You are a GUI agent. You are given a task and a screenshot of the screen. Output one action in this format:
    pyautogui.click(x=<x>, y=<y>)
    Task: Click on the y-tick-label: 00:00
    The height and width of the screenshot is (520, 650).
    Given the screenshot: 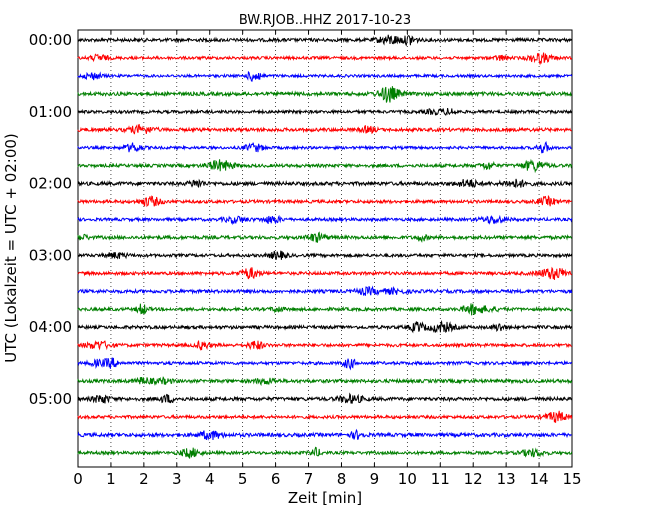 What is the action you would take?
    pyautogui.click(x=50, y=40)
    